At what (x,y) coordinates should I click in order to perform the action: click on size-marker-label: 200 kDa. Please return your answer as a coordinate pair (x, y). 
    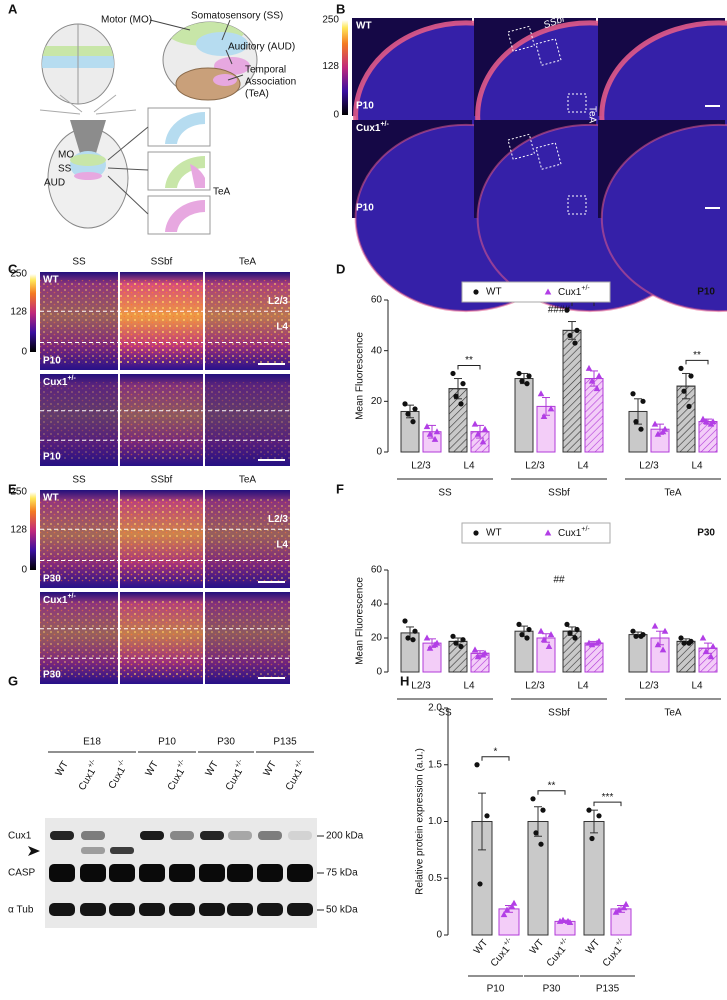
    Looking at the image, I should click on (345, 836).